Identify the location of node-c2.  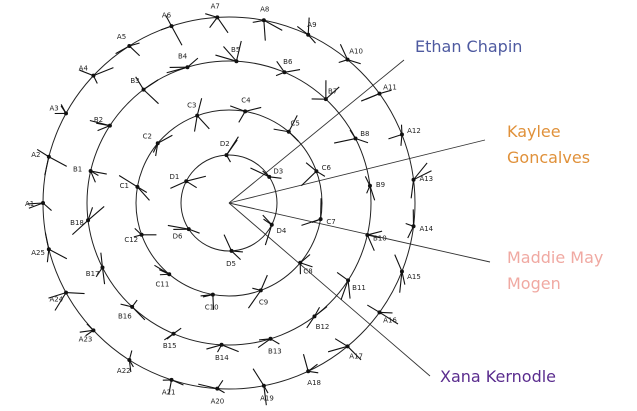
(162, 145).